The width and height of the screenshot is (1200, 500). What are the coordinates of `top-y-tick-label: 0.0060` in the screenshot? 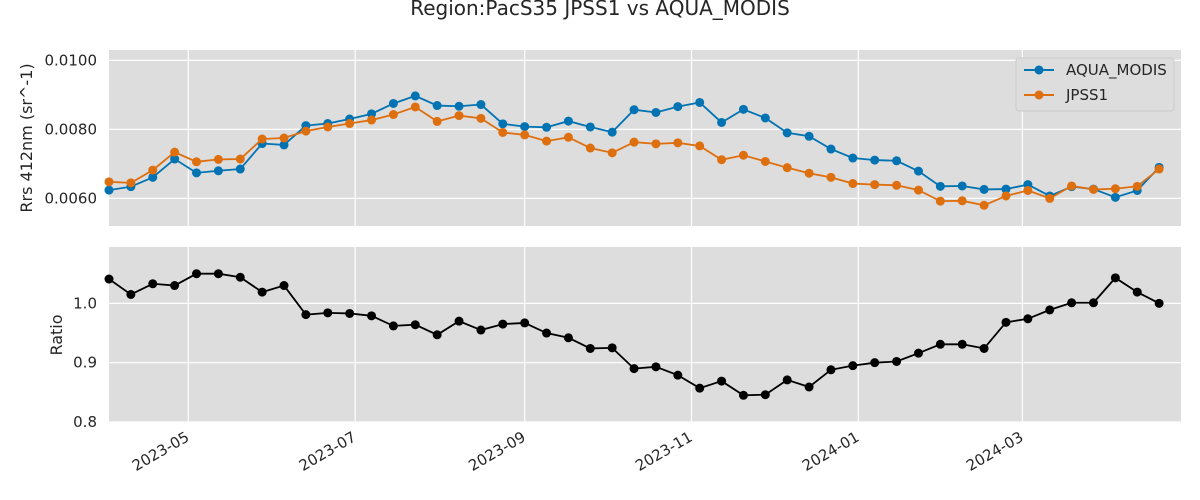 It's located at (71, 198).